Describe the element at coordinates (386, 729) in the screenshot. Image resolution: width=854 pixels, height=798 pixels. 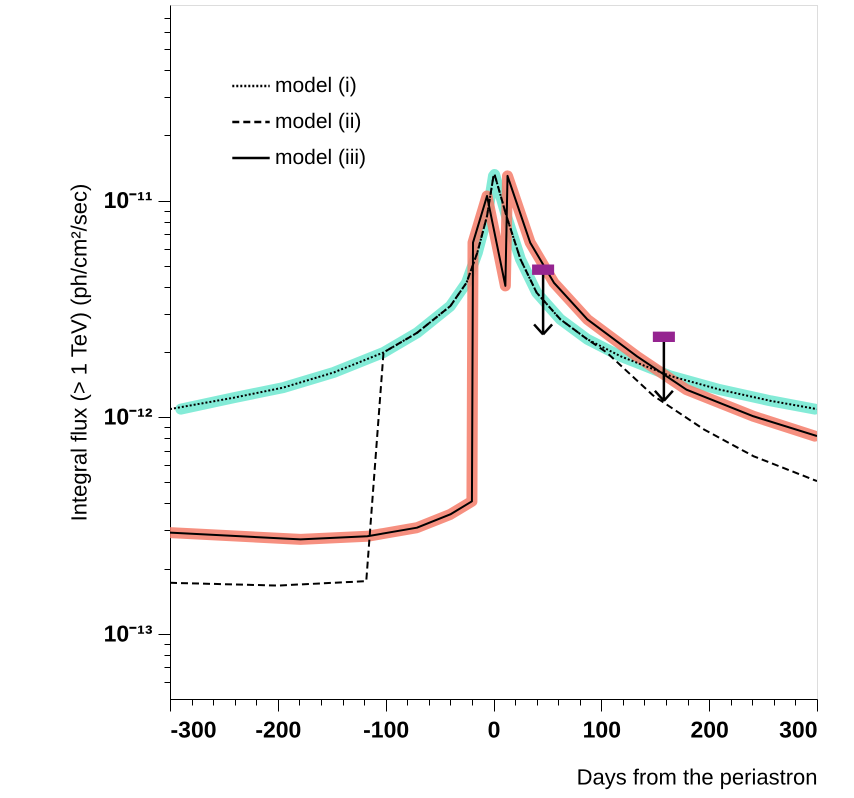
I see `x-tick-label: -100` at that location.